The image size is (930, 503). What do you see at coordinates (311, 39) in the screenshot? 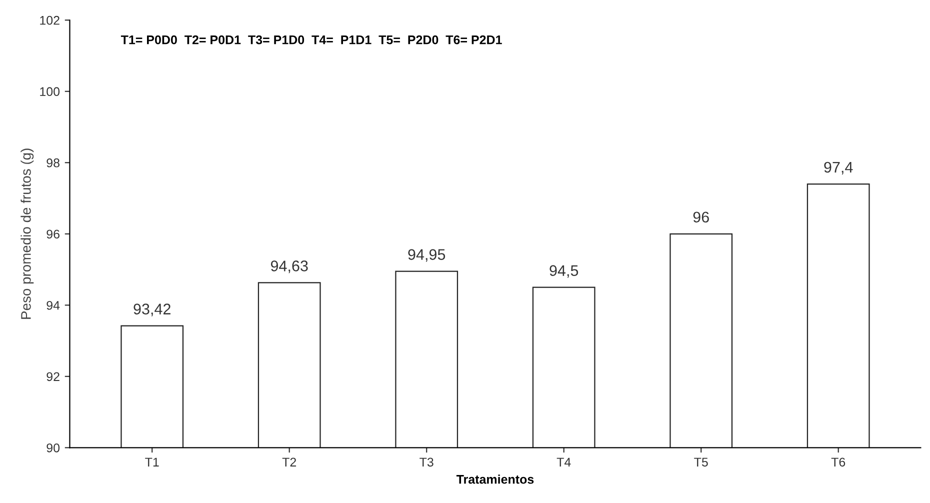
I see `text: T1= P0D0 T2= P0D1 T3= P1D0 T4= P1D1 T5= P2D0 T6= P2D1` at bounding box center [311, 39].